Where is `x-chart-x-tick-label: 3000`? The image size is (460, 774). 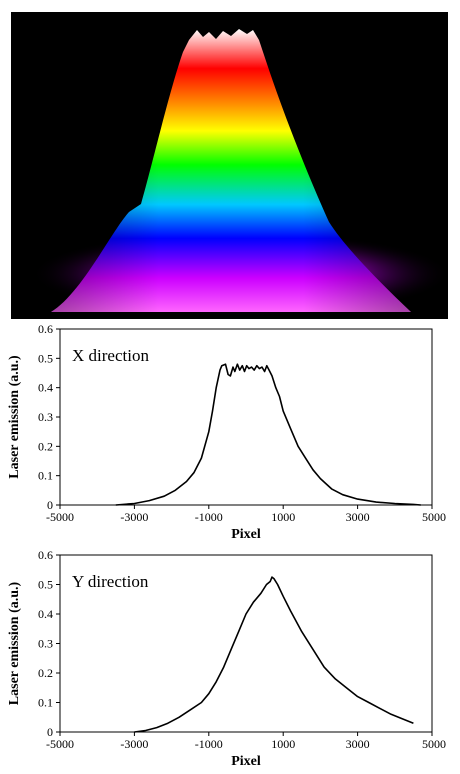 x-chart-x-tick-label: 3000 is located at coordinates (358, 517).